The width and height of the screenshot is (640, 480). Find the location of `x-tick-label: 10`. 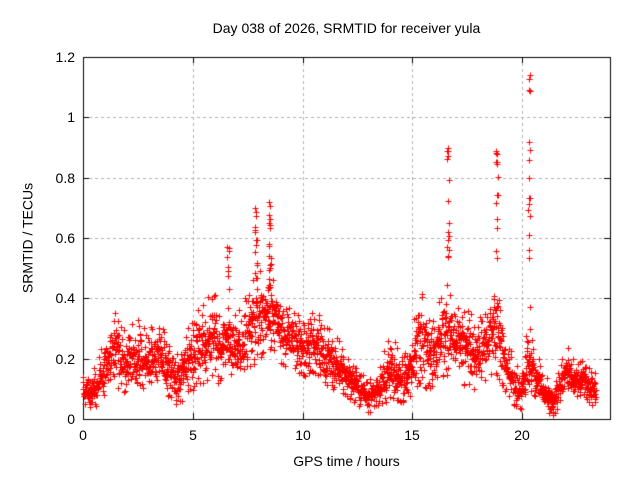

x-tick-label: 10 is located at coordinates (303, 435).